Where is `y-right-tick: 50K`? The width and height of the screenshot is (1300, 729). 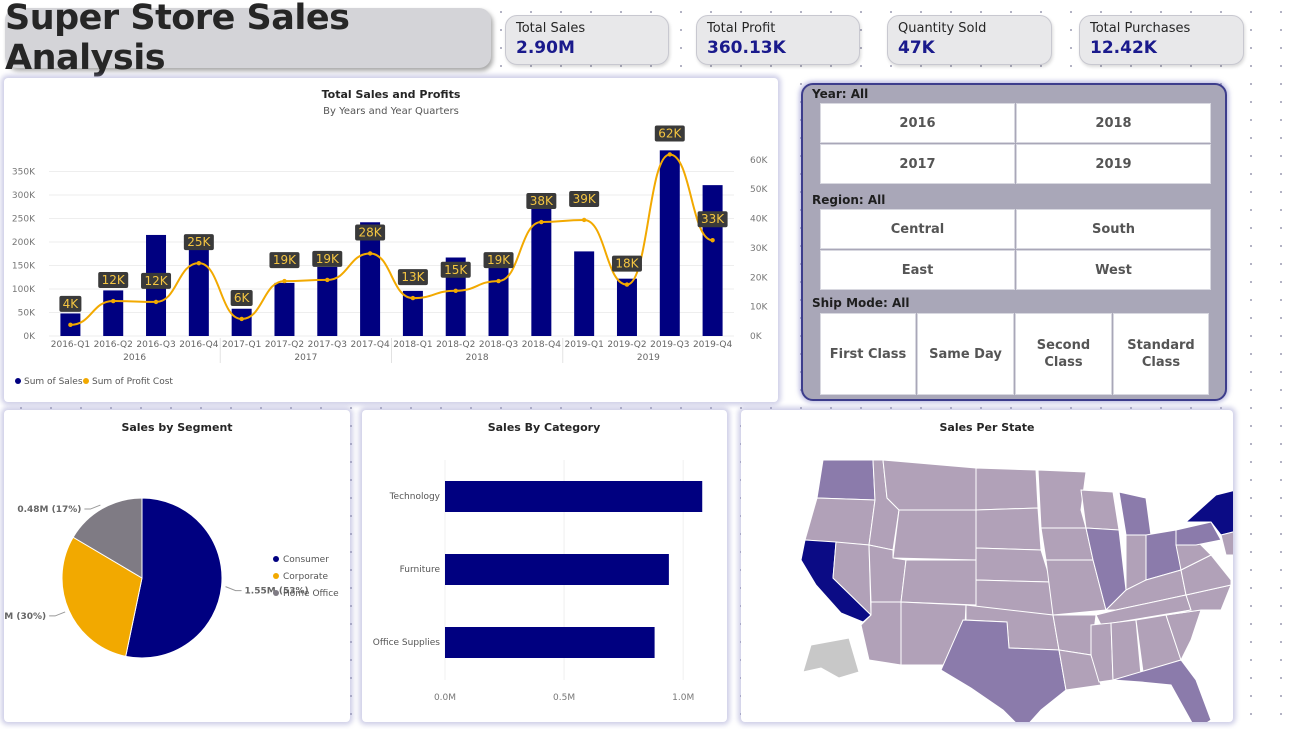 y-right-tick: 50K is located at coordinates (759, 190).